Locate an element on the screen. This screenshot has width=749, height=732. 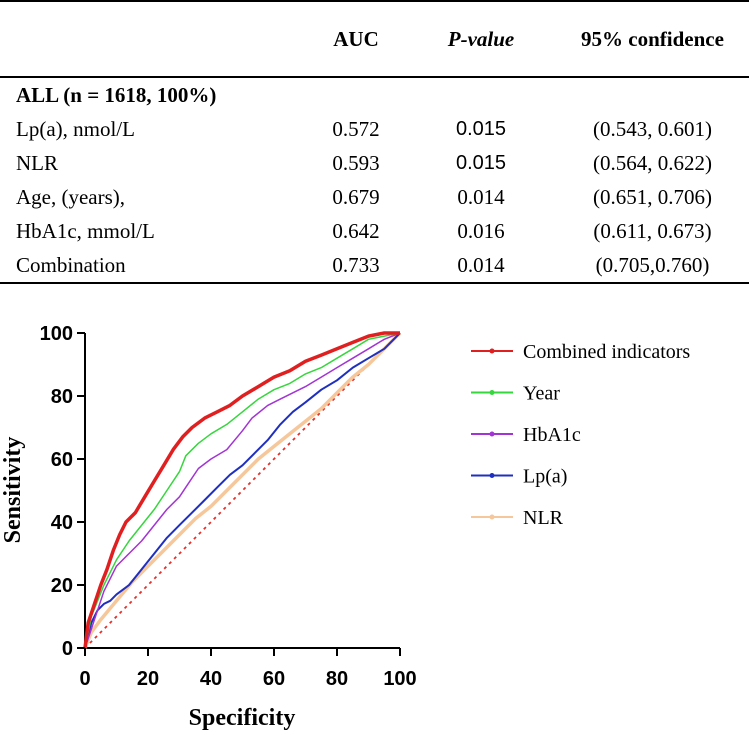
legend-label: NLR is located at coordinates (543, 518).